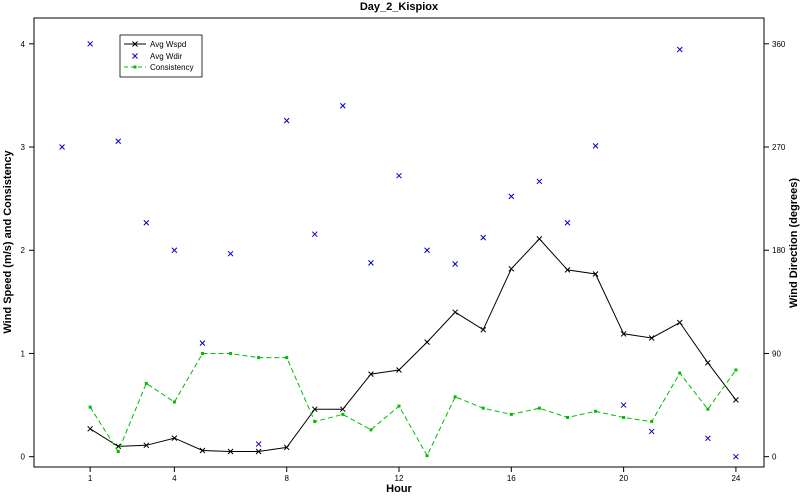  What do you see at coordinates (8, 241) in the screenshot?
I see `y-axis-left-title: Wind Speed (m/s) and Consistency` at bounding box center [8, 241].